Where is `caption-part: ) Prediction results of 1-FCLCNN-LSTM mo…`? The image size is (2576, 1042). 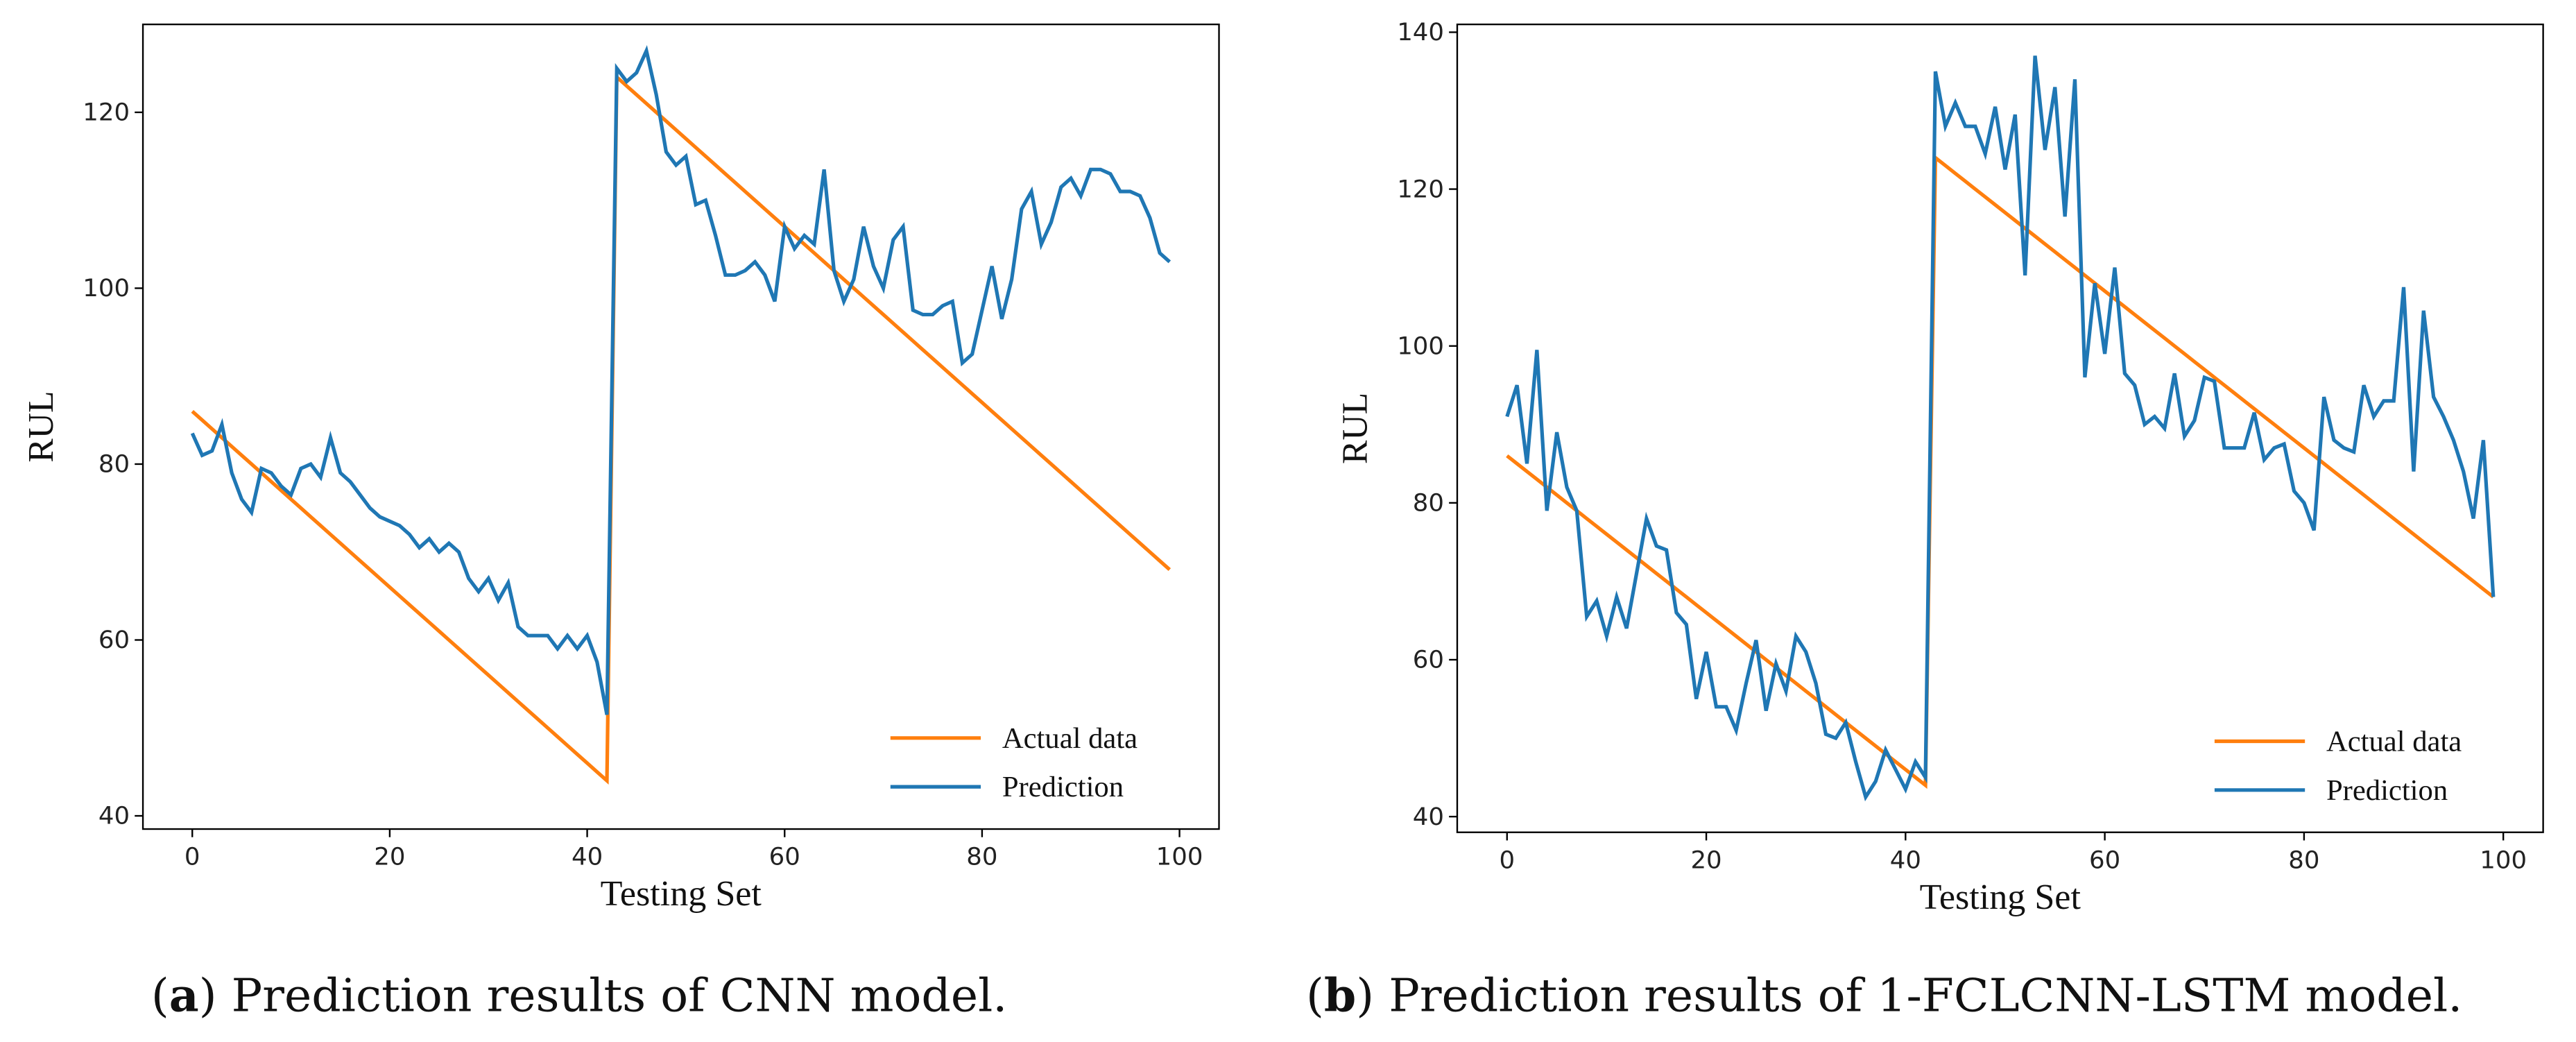
caption-part: ) Prediction results of 1-FCLCNN-LSTM mo… is located at coordinates (1909, 996).